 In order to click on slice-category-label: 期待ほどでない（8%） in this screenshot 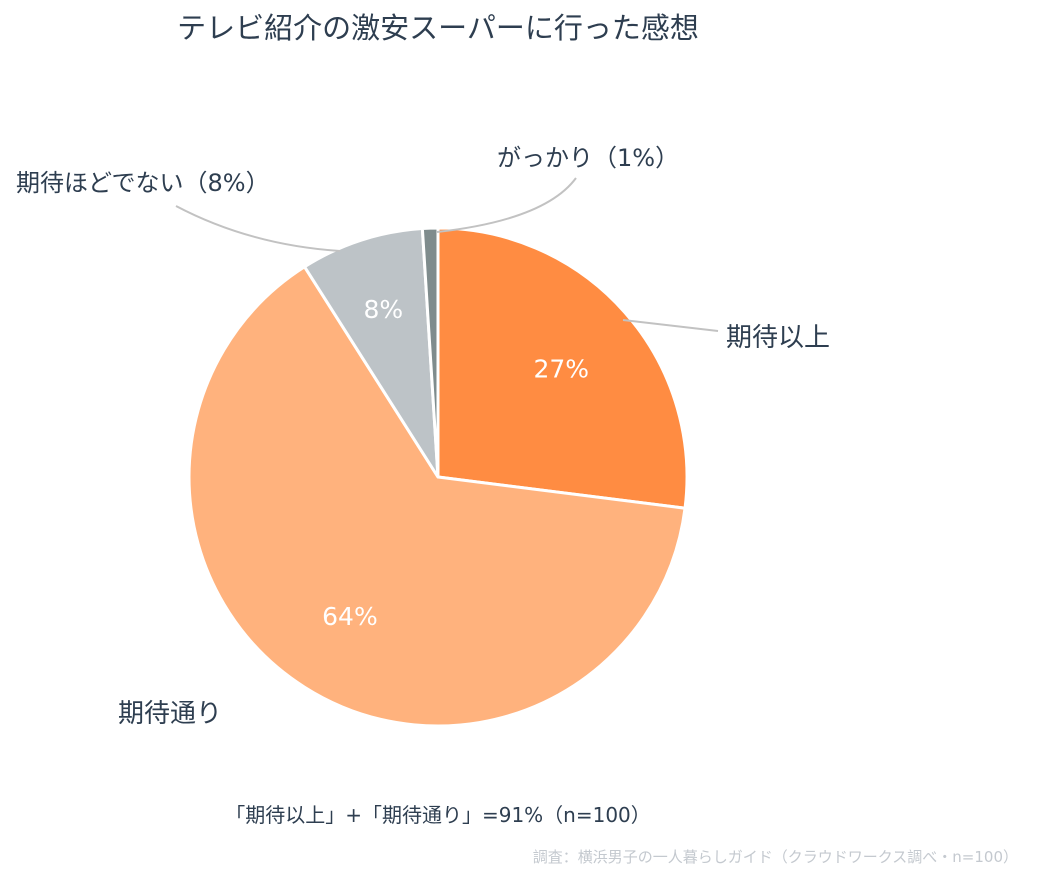, I will do `click(143, 183)`.